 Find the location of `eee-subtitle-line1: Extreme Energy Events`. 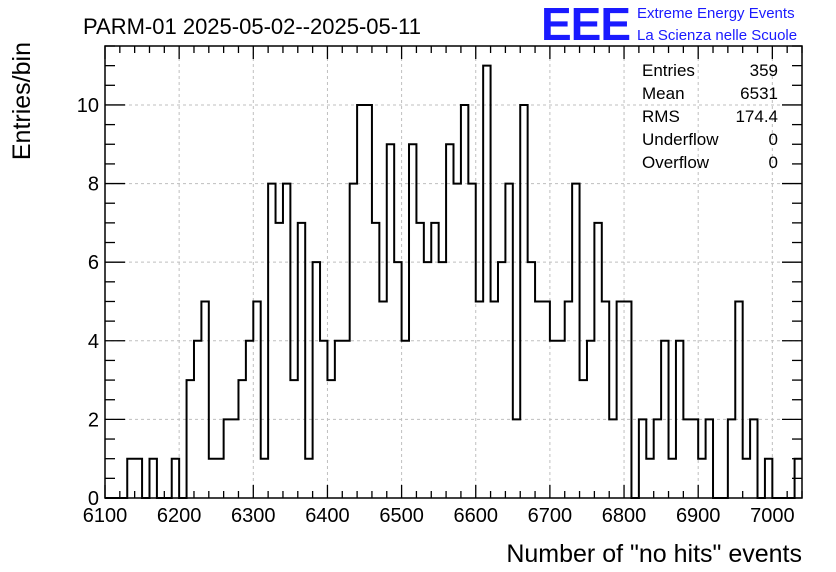

eee-subtitle-line1: Extreme Energy Events is located at coordinates (716, 13).